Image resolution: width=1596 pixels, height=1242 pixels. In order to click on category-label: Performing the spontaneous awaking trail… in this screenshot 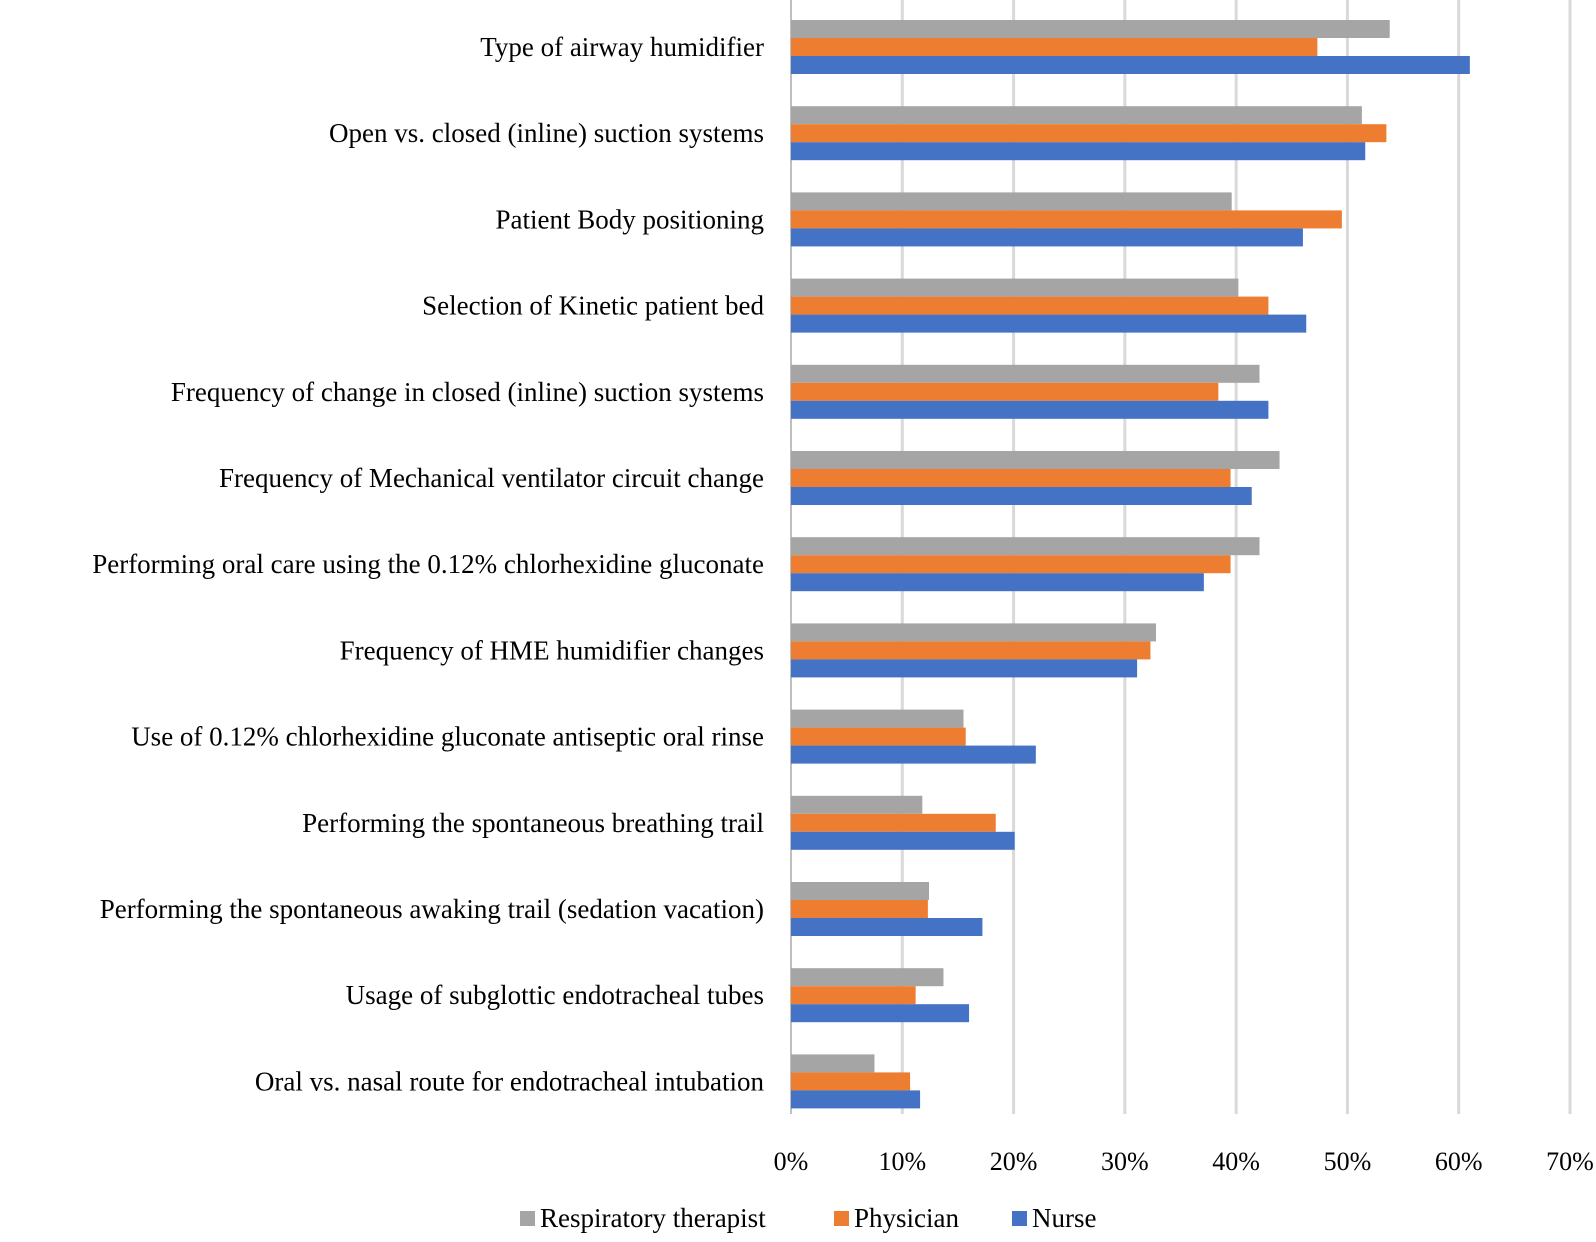, I will do `click(432, 909)`.